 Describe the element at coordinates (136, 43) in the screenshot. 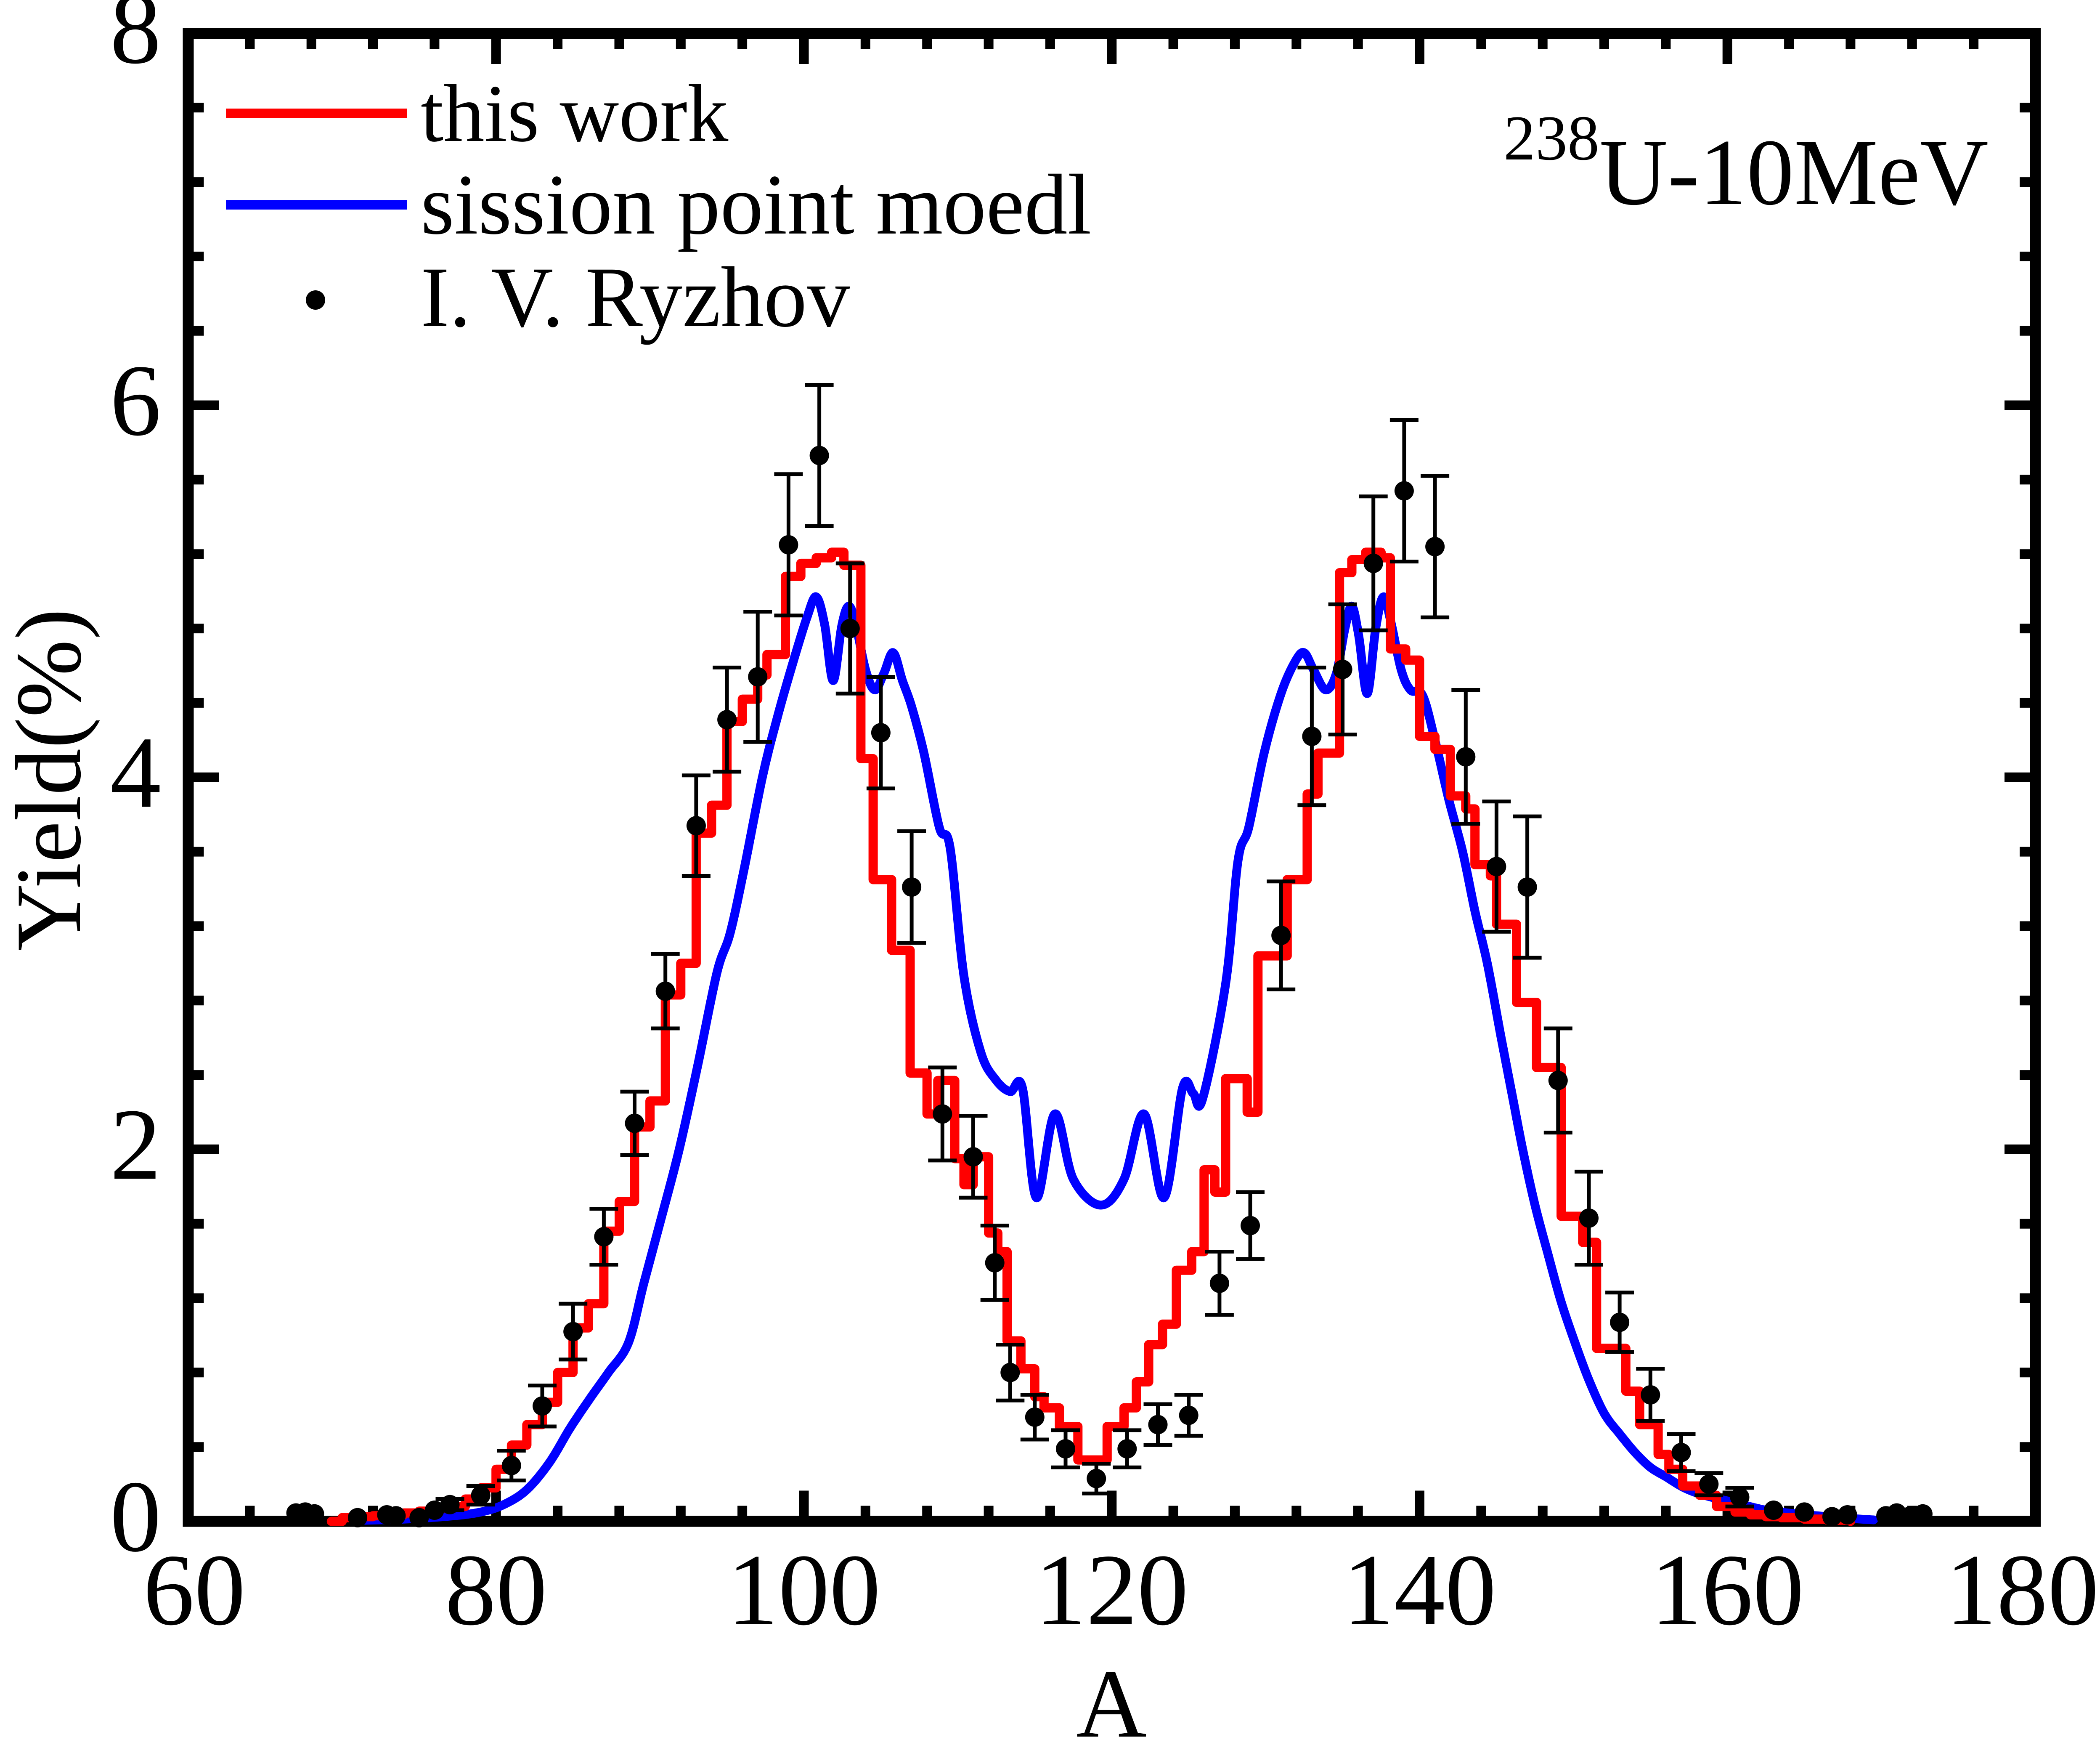

I see `svg-text: 8` at that location.